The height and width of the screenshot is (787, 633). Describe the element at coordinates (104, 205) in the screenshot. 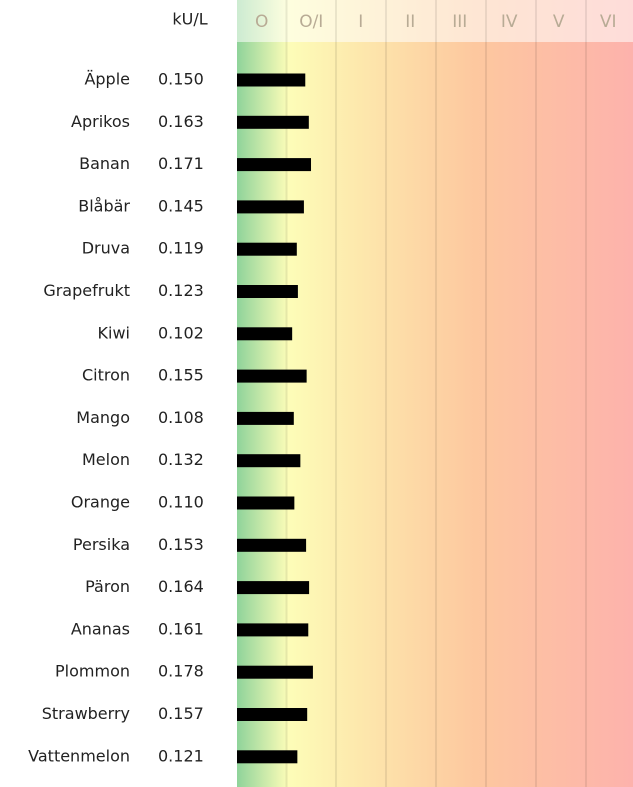

I see `category-label: Blåbär` at that location.